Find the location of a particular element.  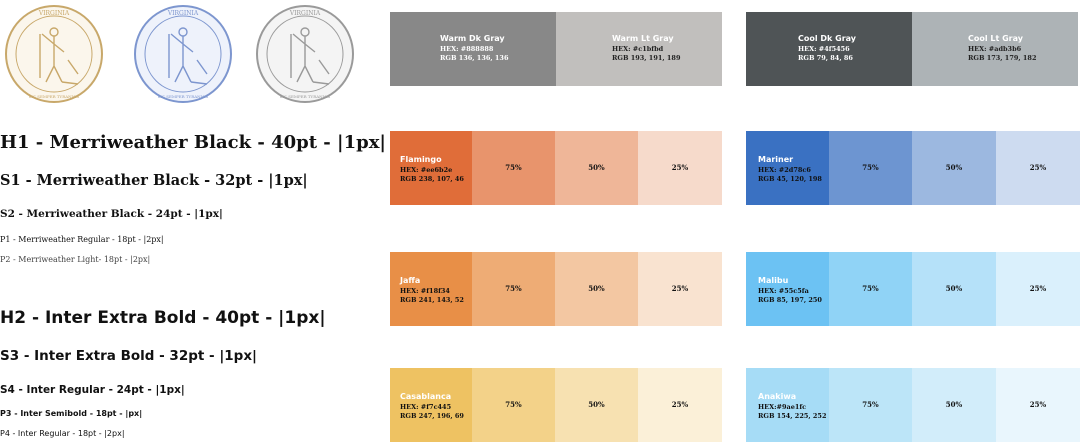

swatch-rgb: RGB 79, 84, 86 is located at coordinates (825, 58).